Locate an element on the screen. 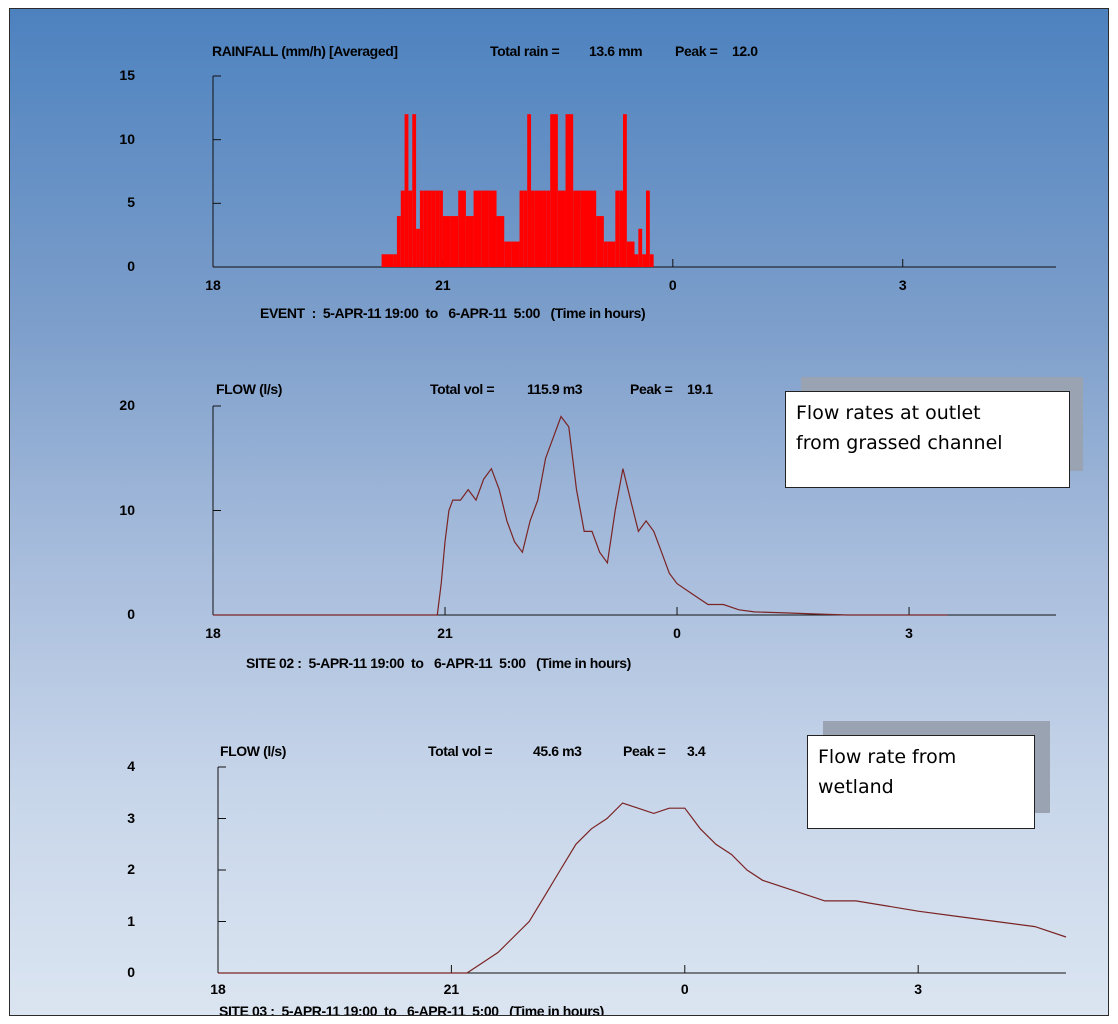  y-tick-label: 4 is located at coordinates (131, 766).